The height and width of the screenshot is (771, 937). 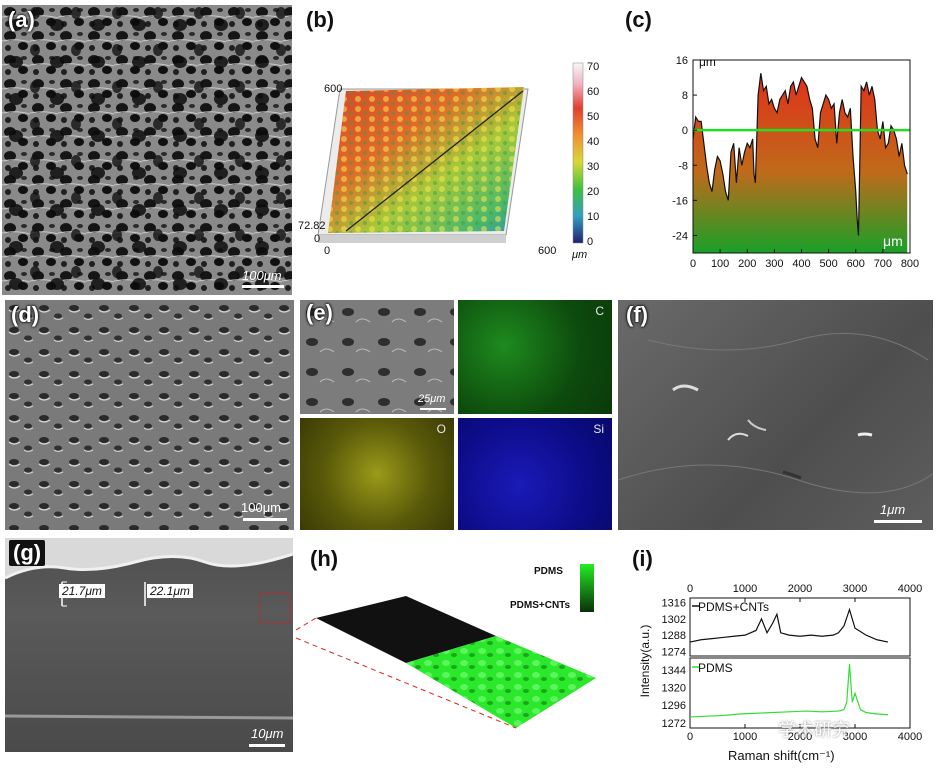 What do you see at coordinates (593, 92) in the screenshot?
I see `colorbar-tick: 60` at bounding box center [593, 92].